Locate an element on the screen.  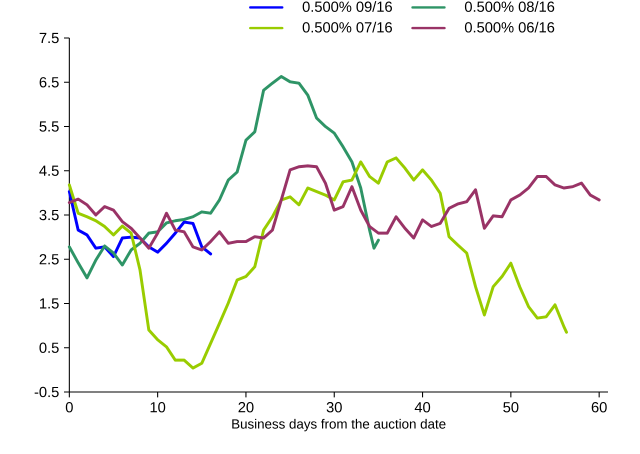
y-tick-label: 7.5 is located at coordinates (49, 38).